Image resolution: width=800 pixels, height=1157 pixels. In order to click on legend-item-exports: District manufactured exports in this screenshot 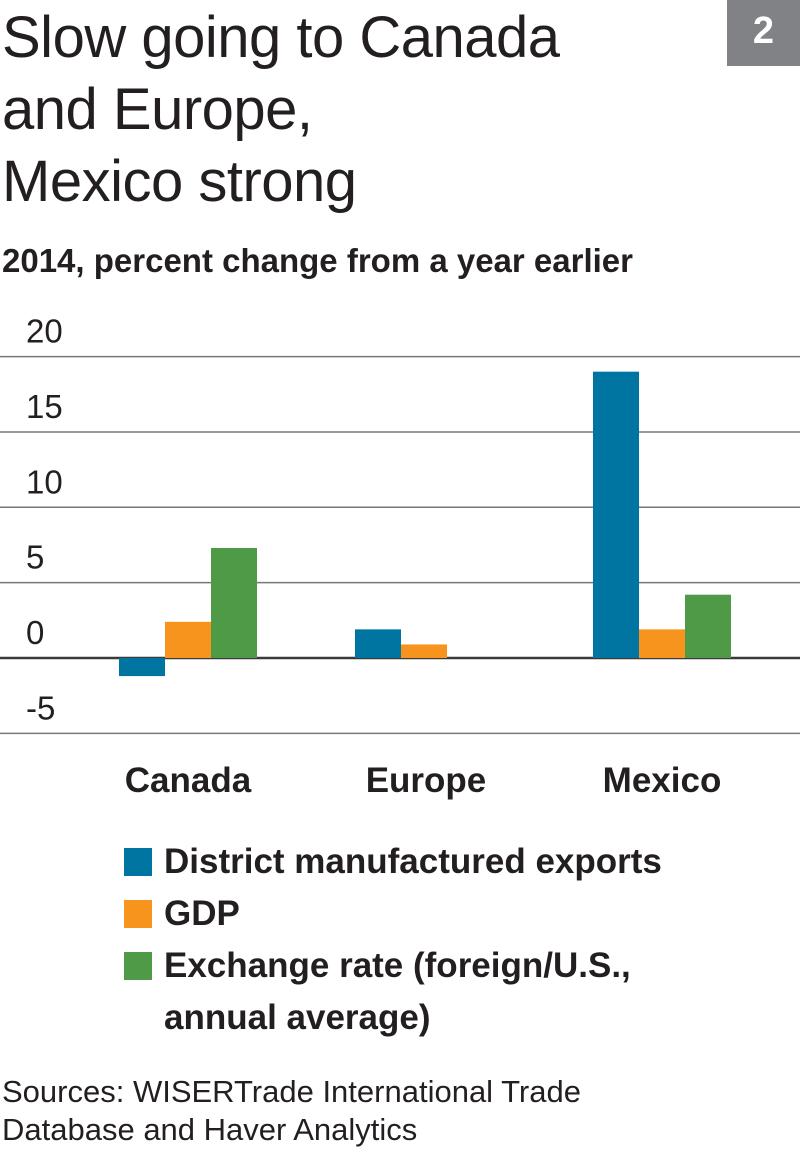, I will do `click(393, 862)`.